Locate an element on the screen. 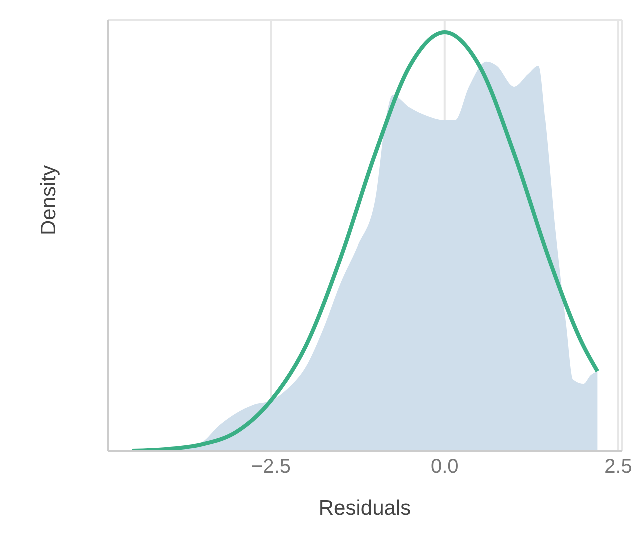 The image size is (642, 539). y-axis-title: Density is located at coordinates (48, 200).